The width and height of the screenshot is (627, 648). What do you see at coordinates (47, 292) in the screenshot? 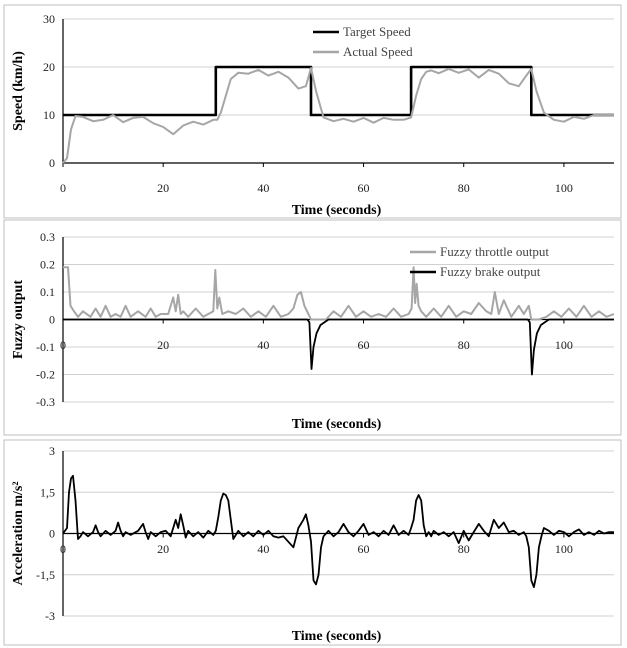
I see `y-tick-label: 0.1` at bounding box center [47, 292].